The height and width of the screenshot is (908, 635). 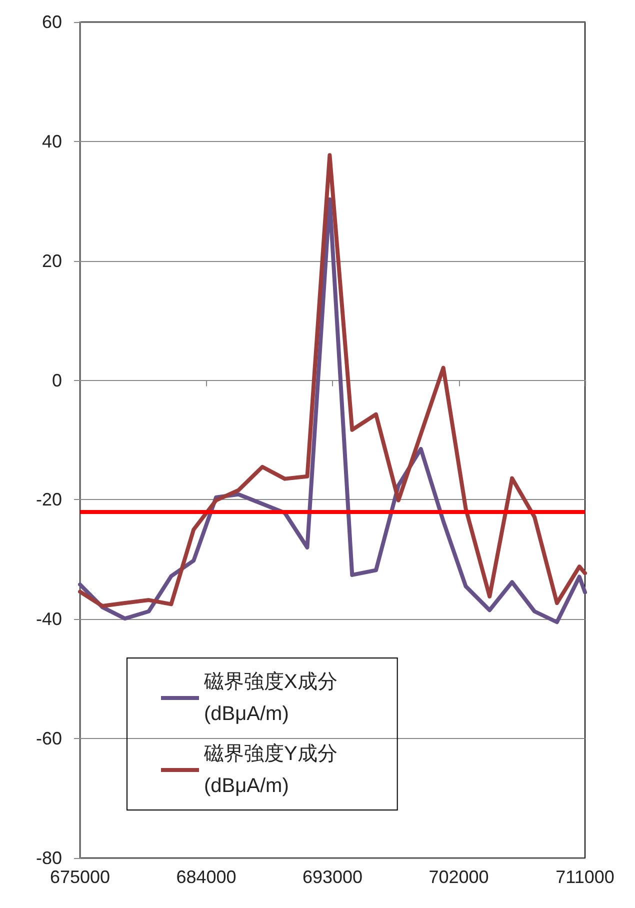 What do you see at coordinates (49, 858) in the screenshot?
I see `y-tick-label: -80` at bounding box center [49, 858].